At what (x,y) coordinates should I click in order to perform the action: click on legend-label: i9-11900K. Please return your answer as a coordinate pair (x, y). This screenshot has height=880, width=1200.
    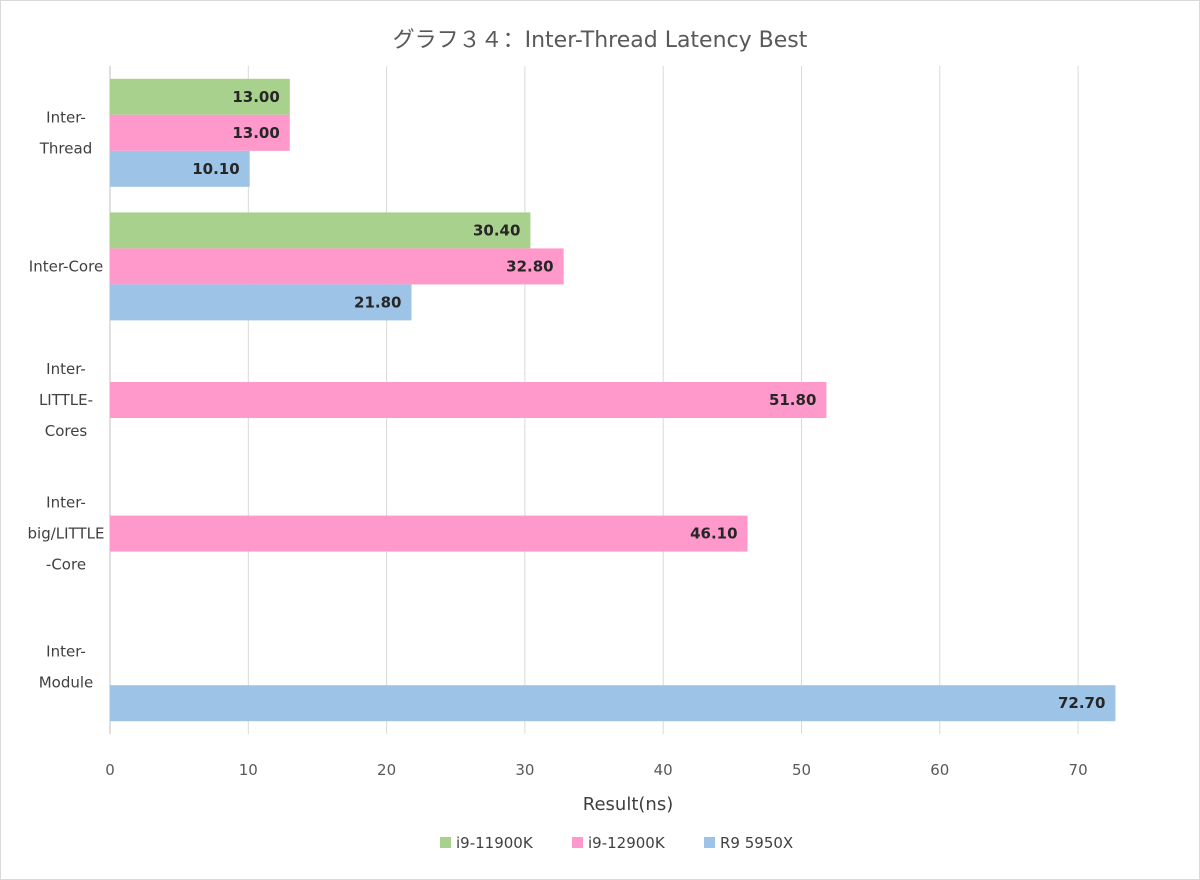
    Looking at the image, I should click on (495, 843).